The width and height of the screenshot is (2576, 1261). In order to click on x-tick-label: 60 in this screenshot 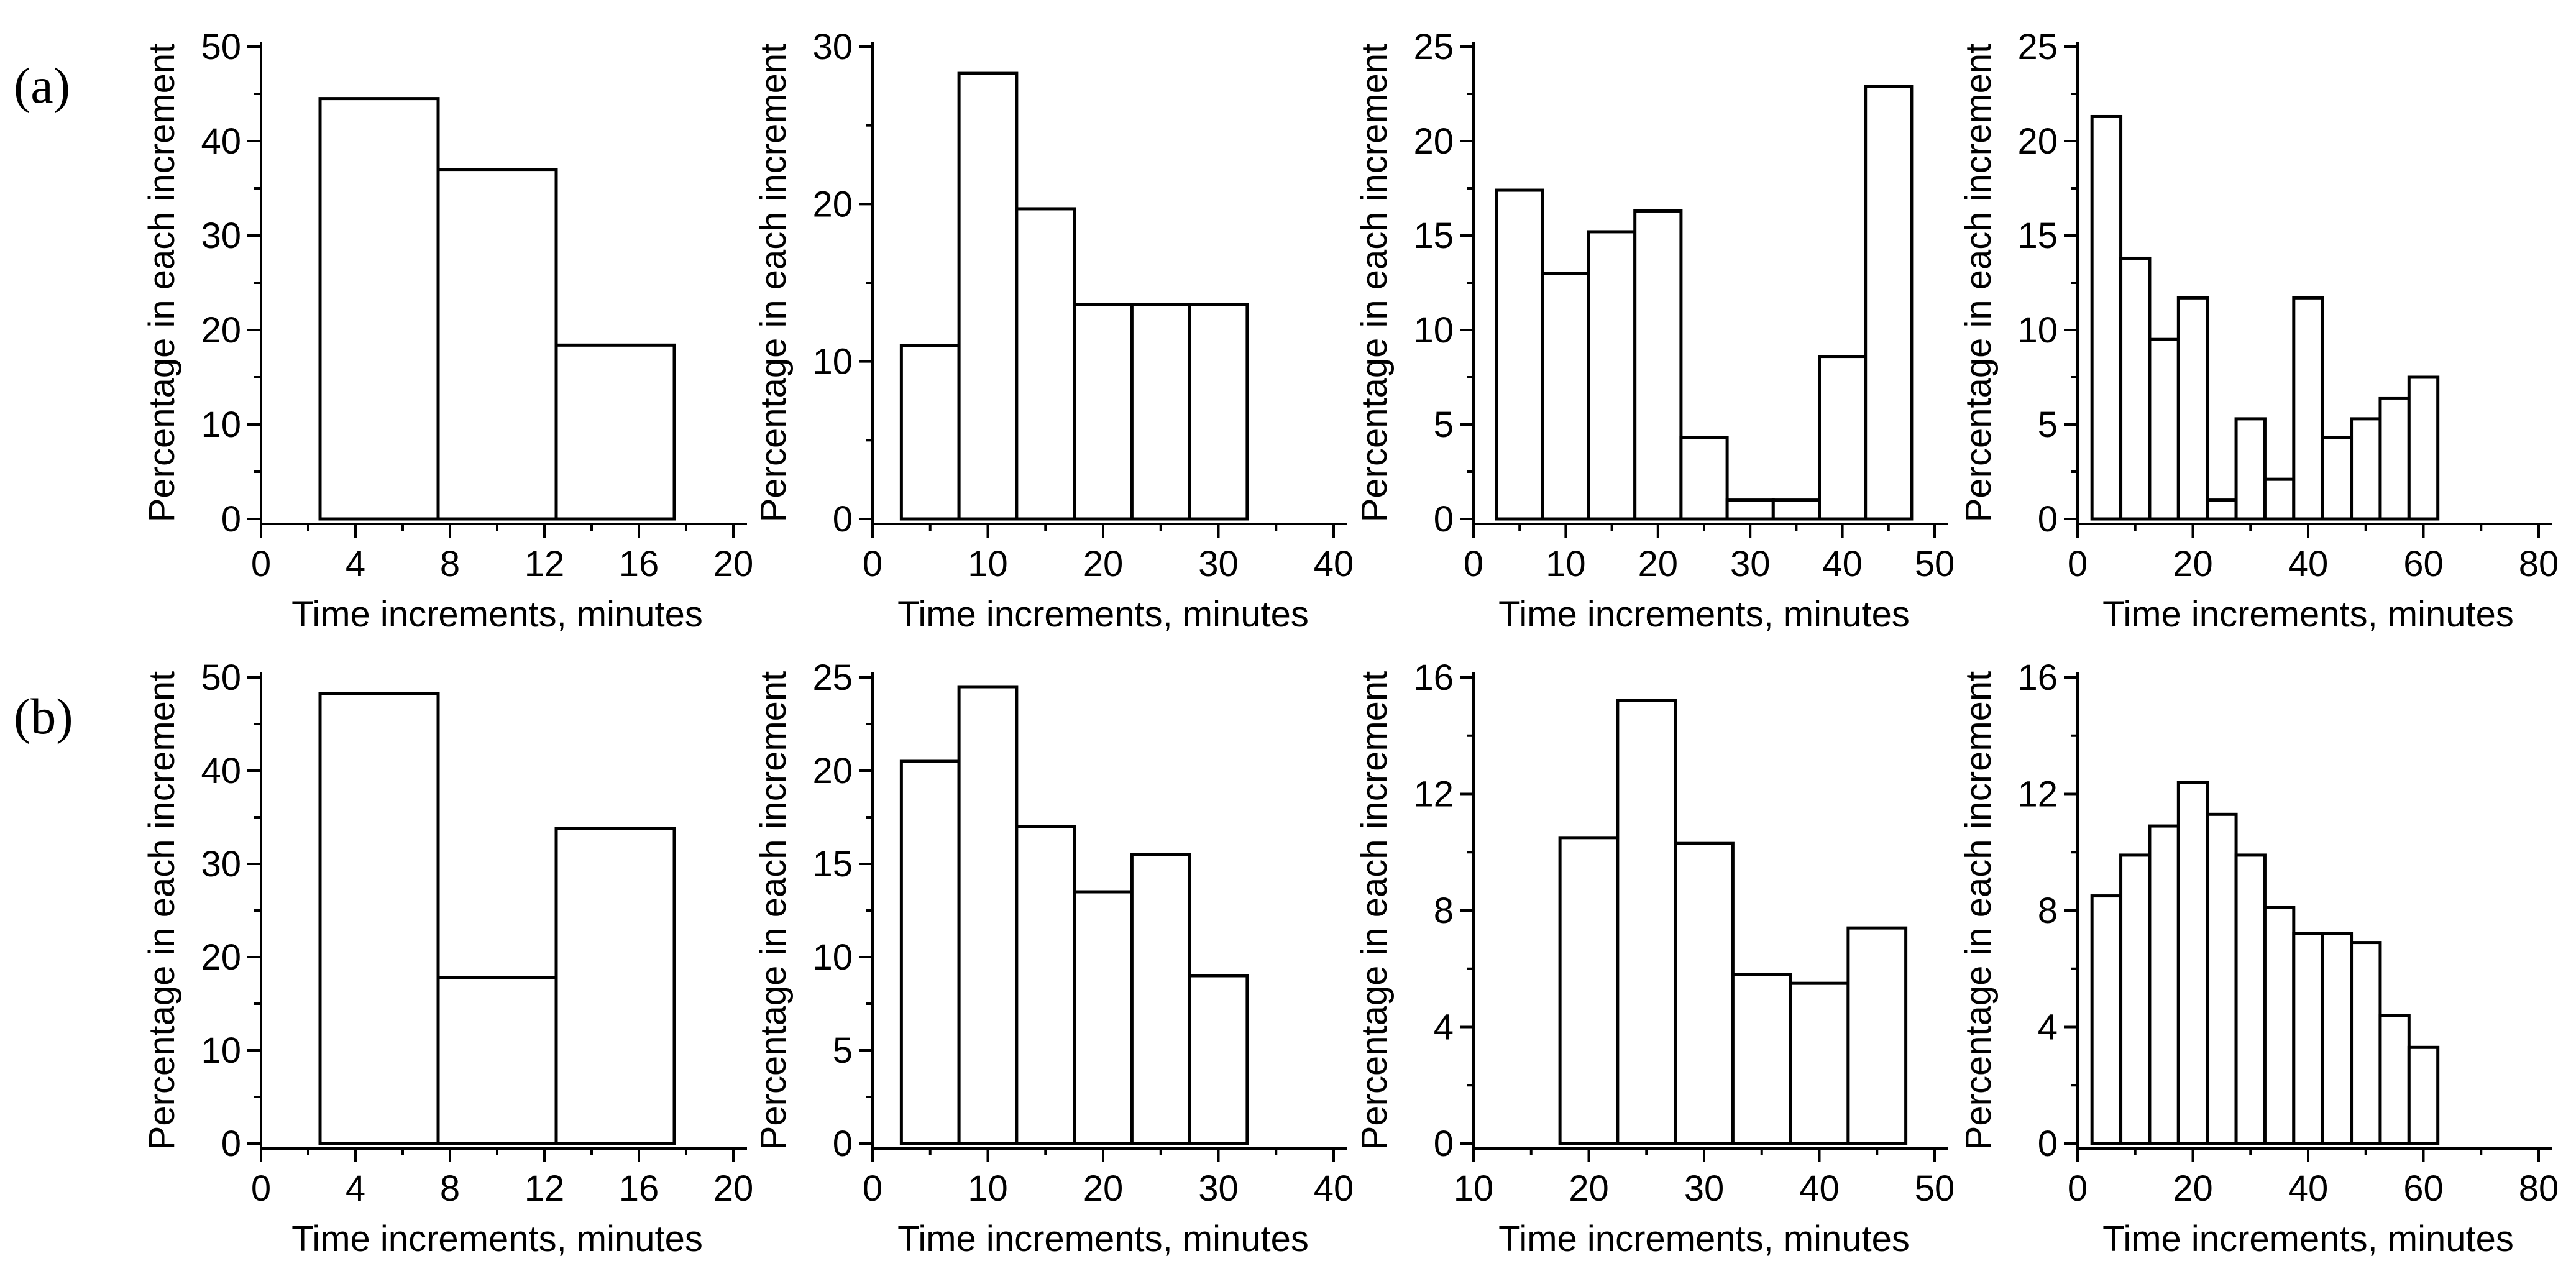, I will do `click(2423, 564)`.